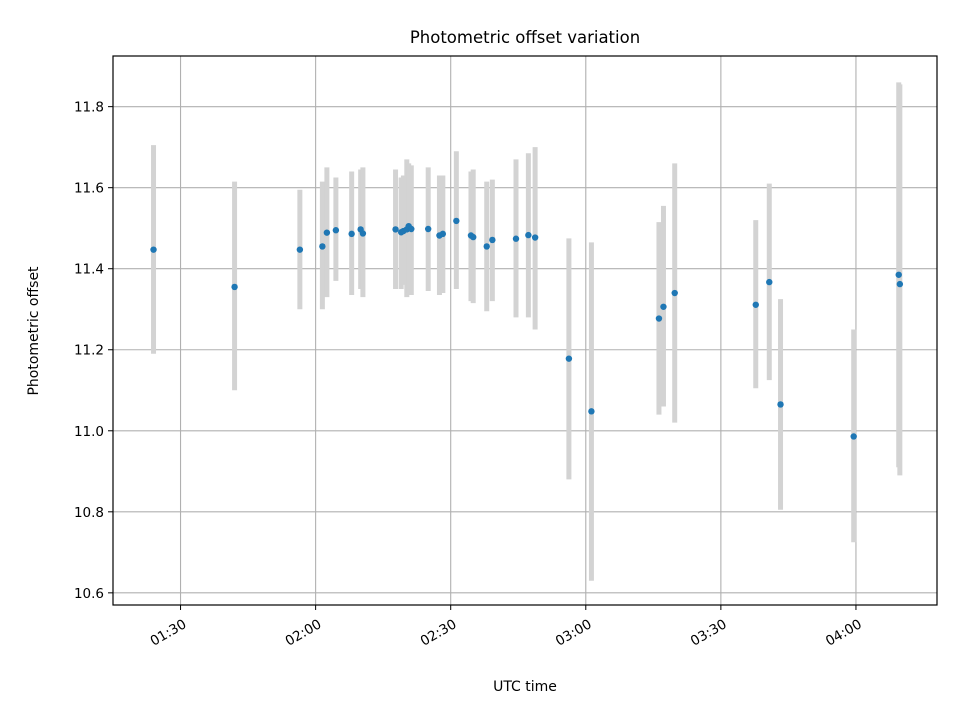 The width and height of the screenshot is (960, 720). What do you see at coordinates (89, 351) in the screenshot?
I see `y-tick-label: 11.2` at bounding box center [89, 351].